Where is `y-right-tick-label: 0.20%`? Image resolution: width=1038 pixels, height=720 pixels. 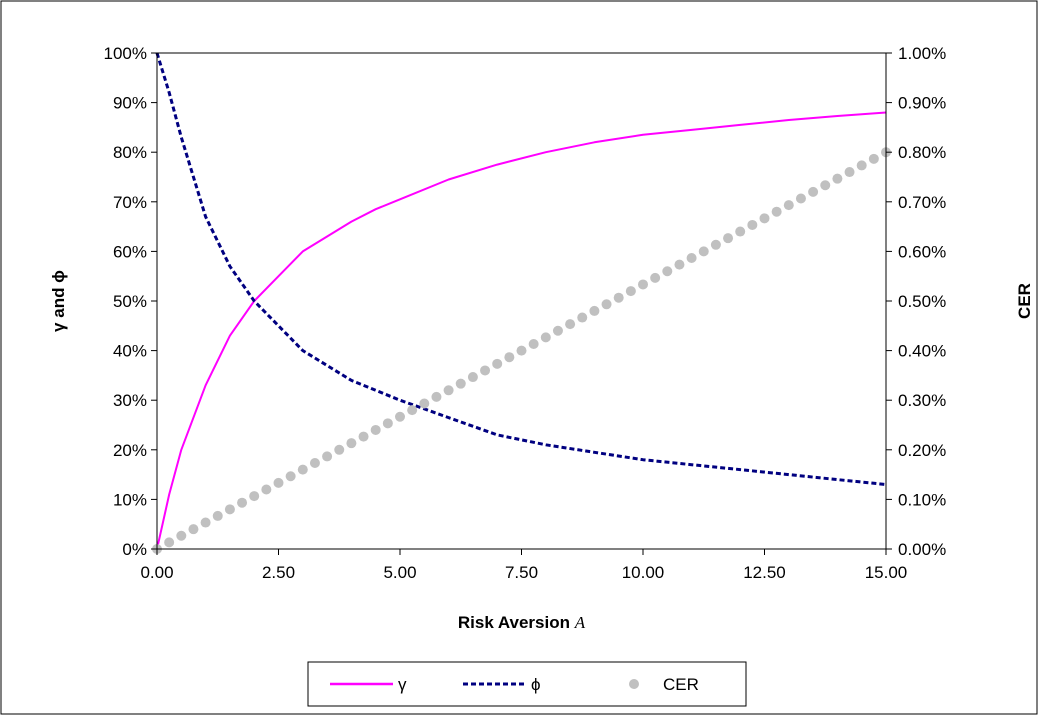 y-right-tick-label: 0.20% is located at coordinates (922, 450).